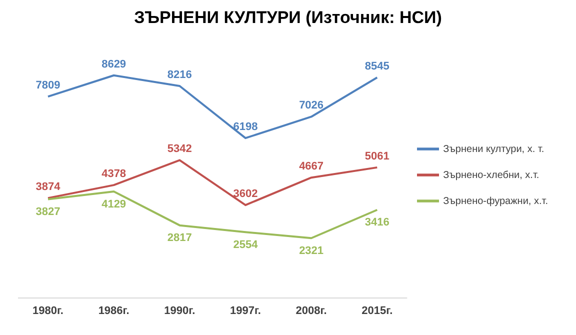 The image size is (576, 335). Describe the element at coordinates (180, 310) in the screenshot. I see `x-tick-label: 1990г.` at that location.